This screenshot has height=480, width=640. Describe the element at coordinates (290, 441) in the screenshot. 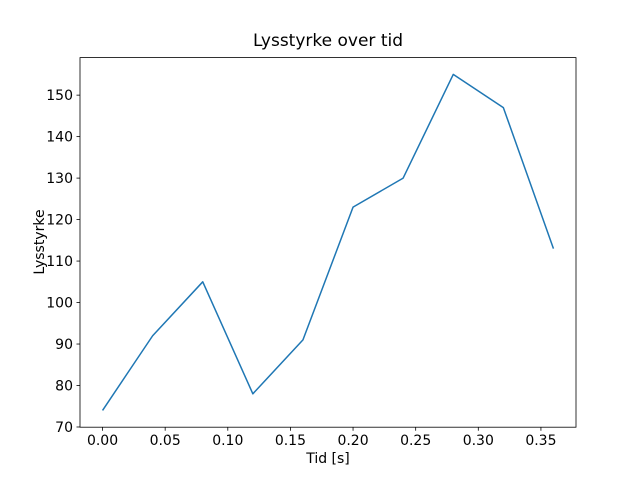

I see `x-tick-label: 0.15` at that location.